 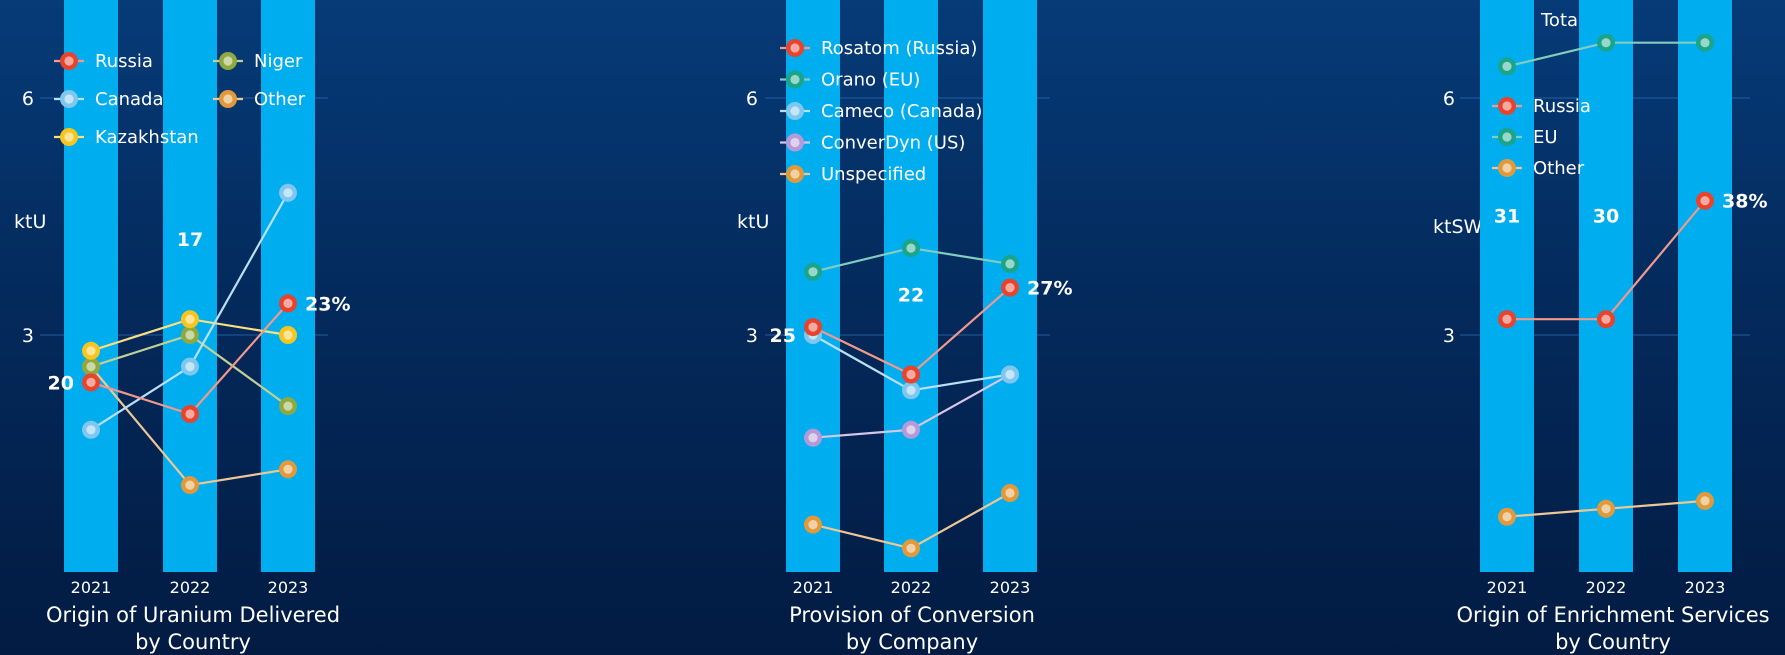 What do you see at coordinates (911, 295) in the screenshot?
I see `data-label: 22` at bounding box center [911, 295].